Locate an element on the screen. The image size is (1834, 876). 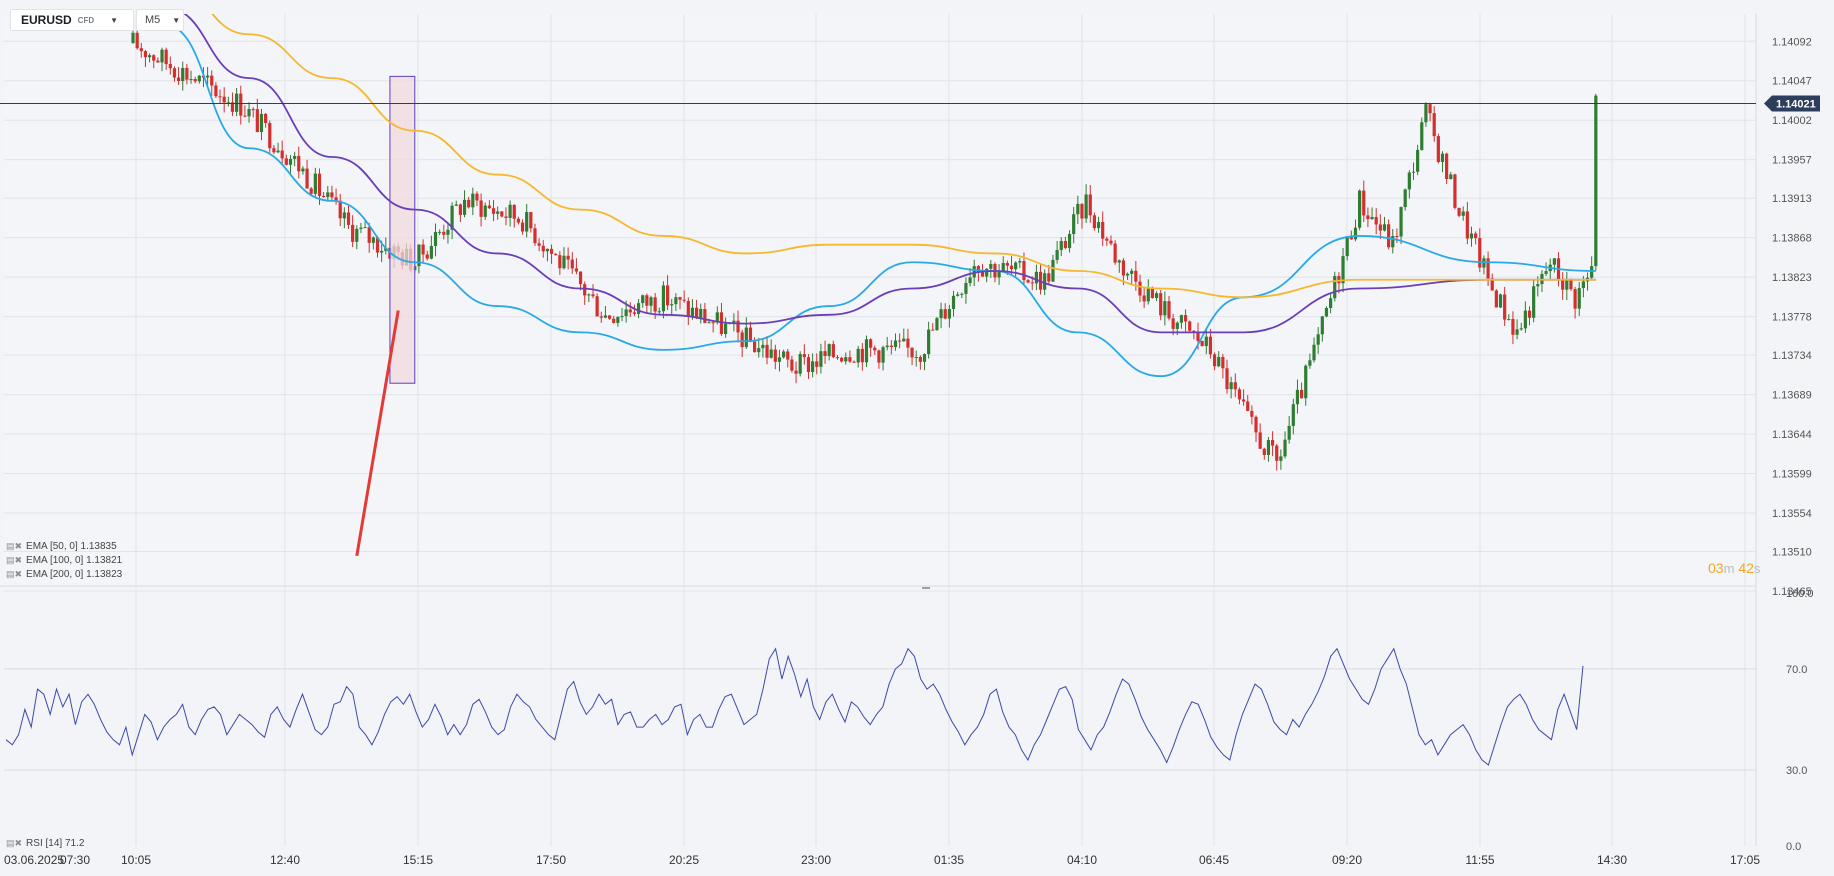
time-tick-label: 20:25 is located at coordinates (684, 860).